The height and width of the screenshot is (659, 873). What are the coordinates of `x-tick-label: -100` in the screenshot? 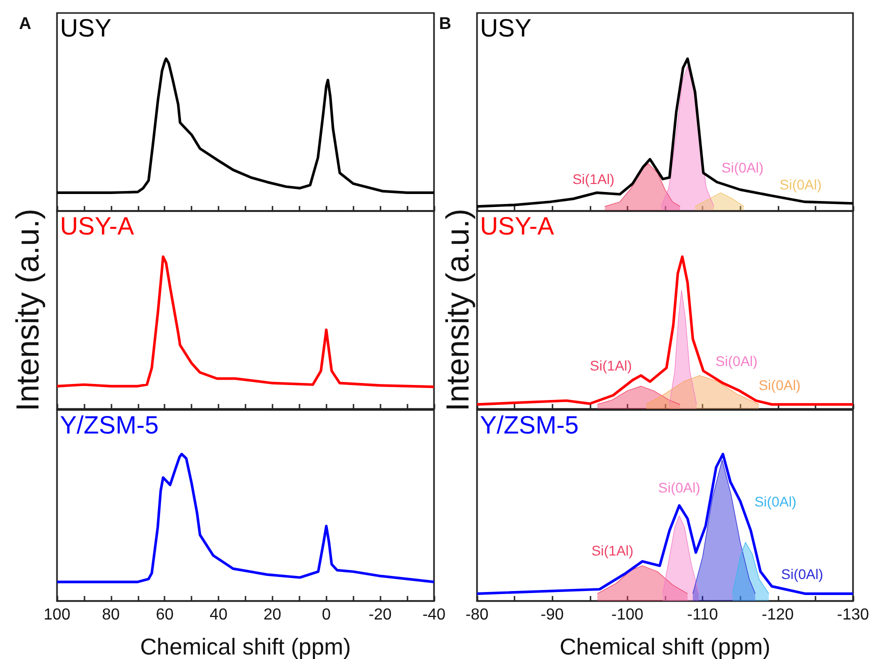 It's located at (627, 615).